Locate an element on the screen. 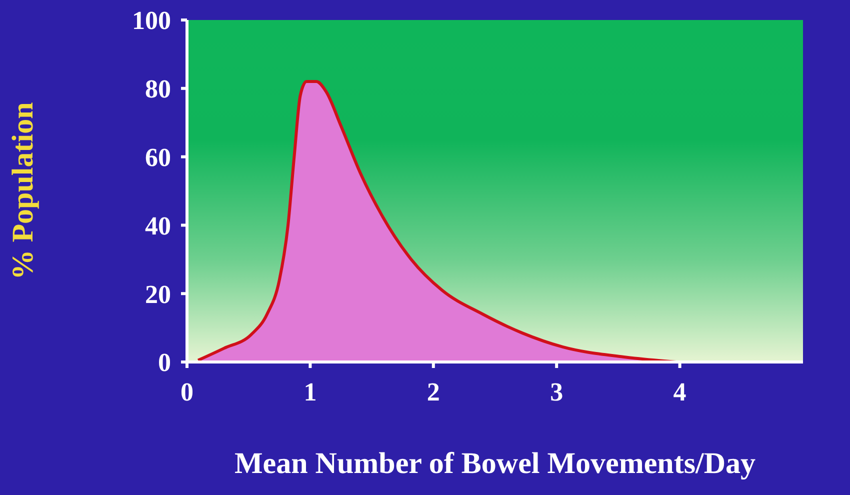 The image size is (850, 495). x-tick-label: 0 is located at coordinates (187, 391).